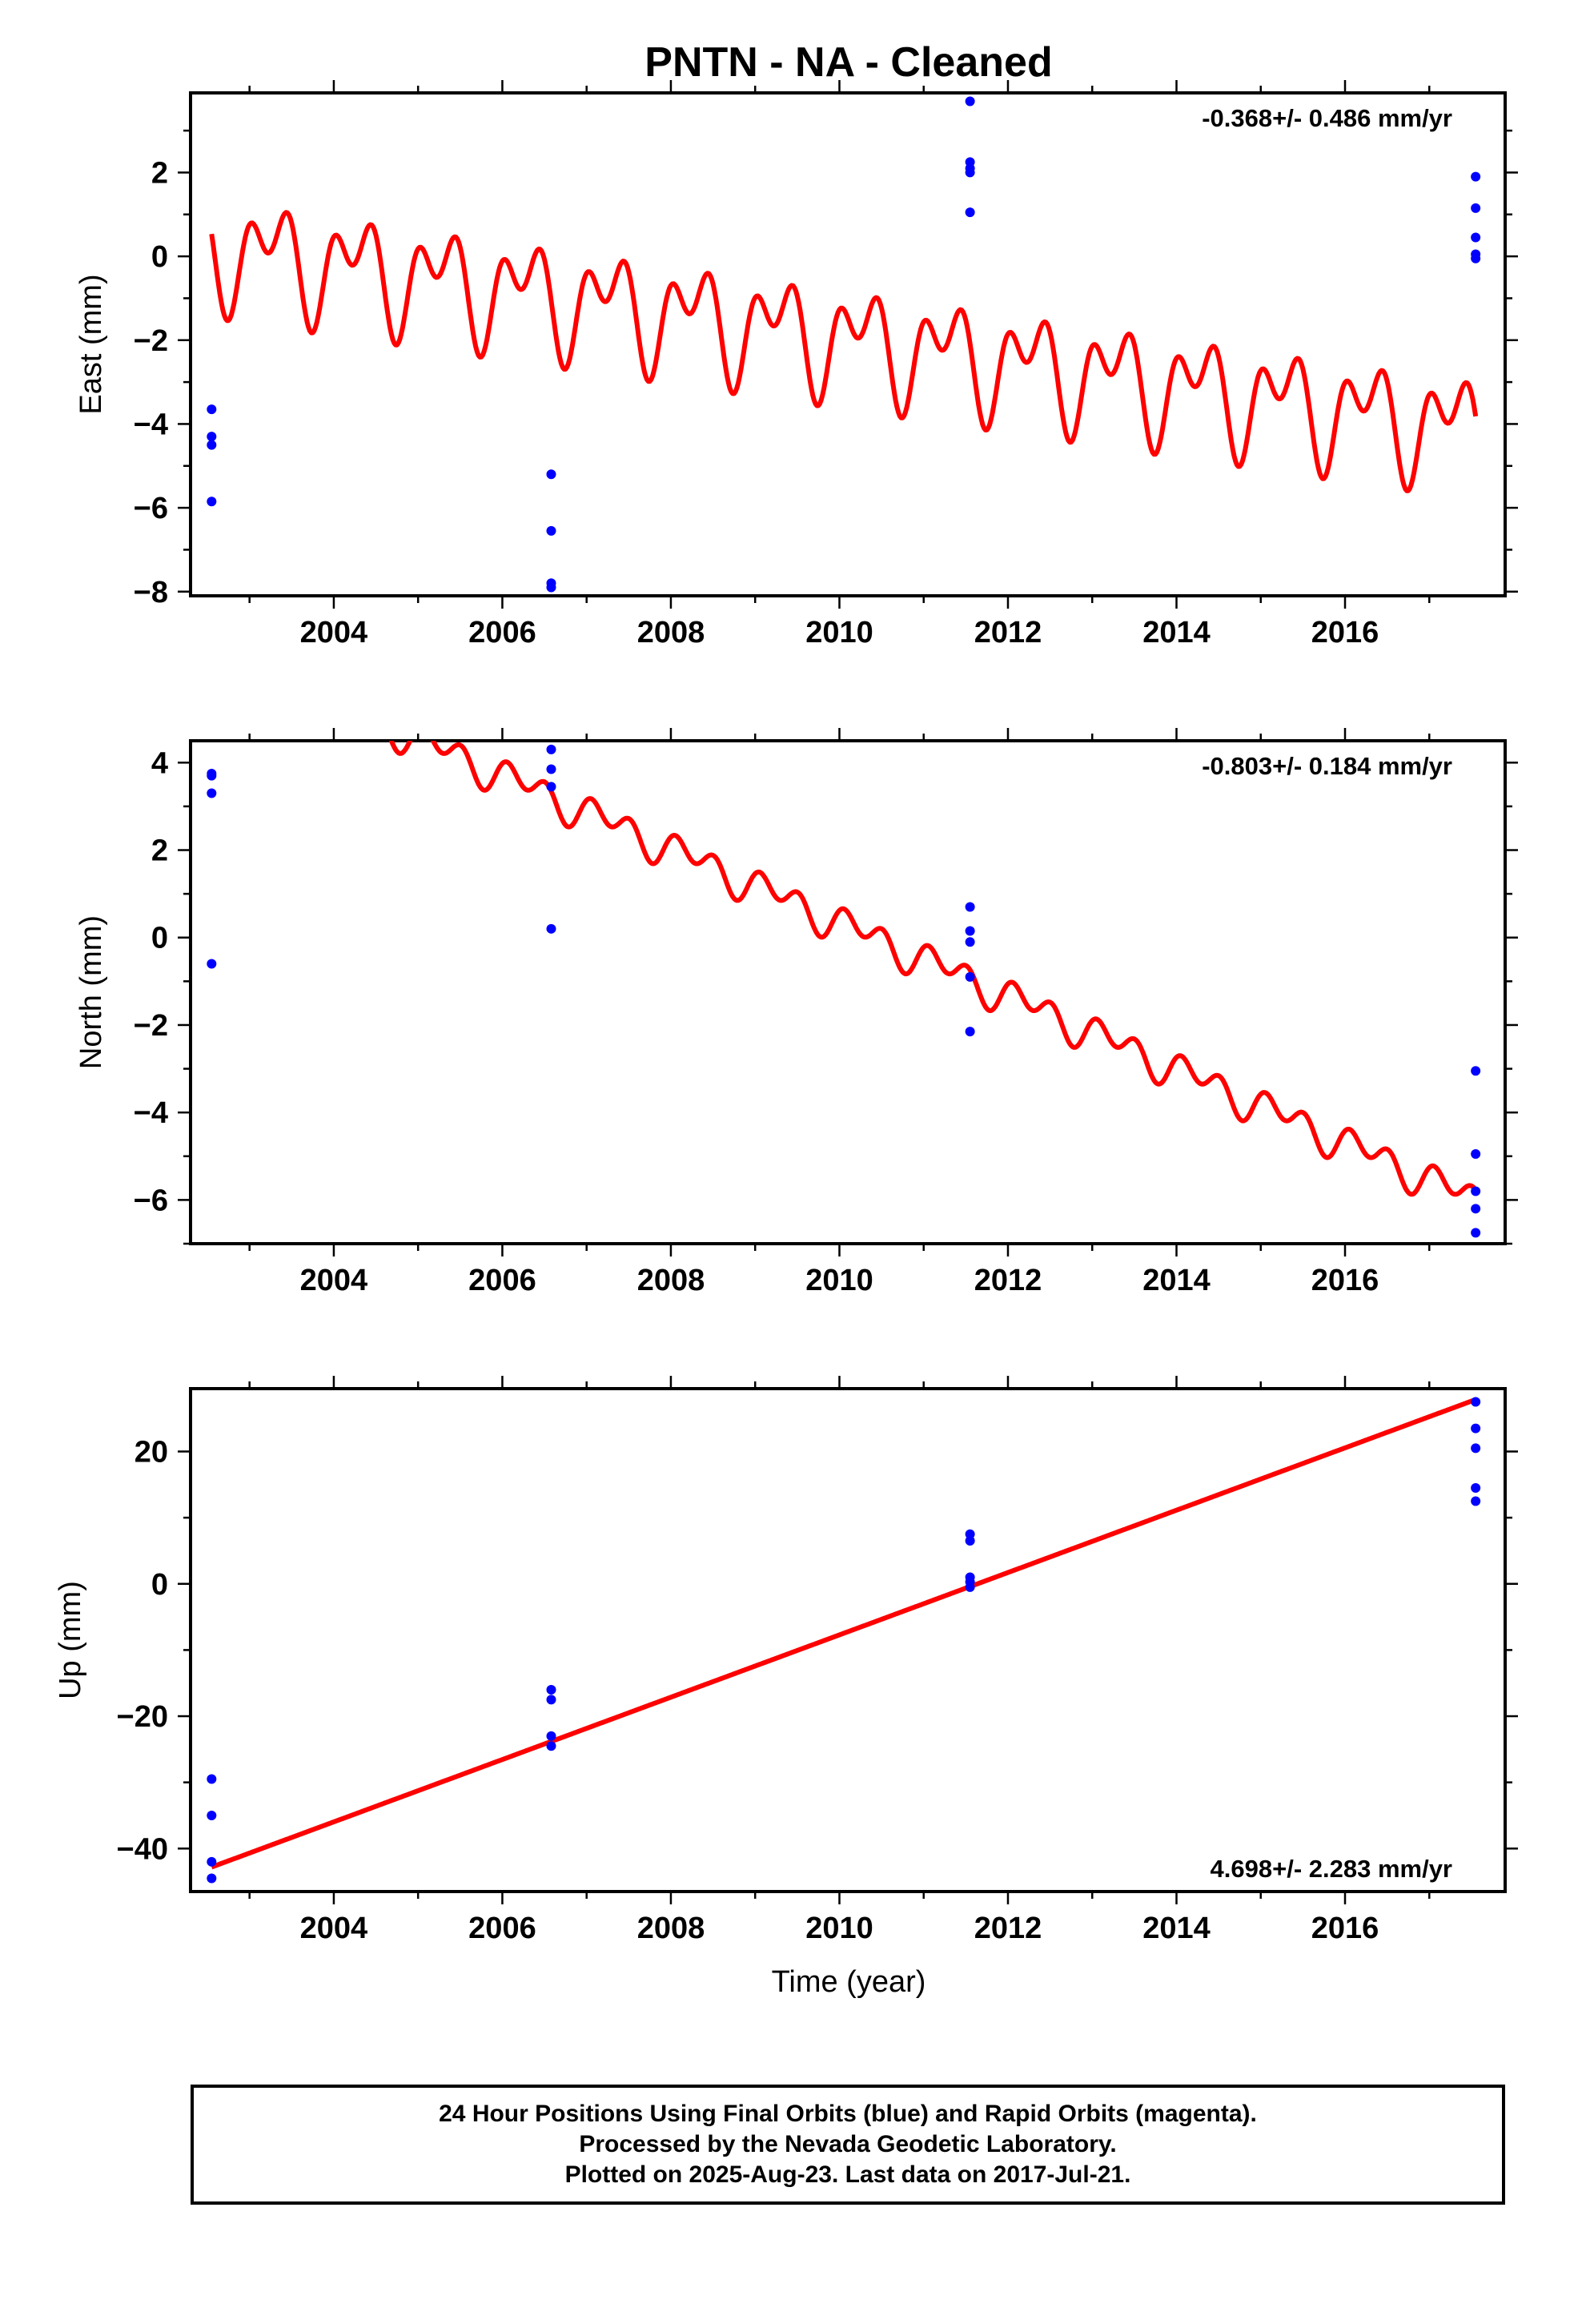  I want to click on y-tick-label: −40, so click(142, 1849).